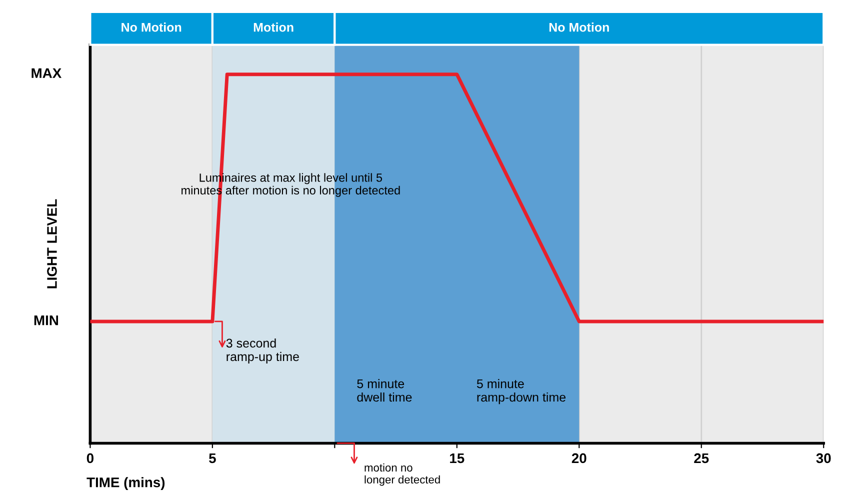 This screenshot has width=843, height=498. Describe the element at coordinates (579, 458) in the screenshot. I see `x-tick-label: 20` at that location.